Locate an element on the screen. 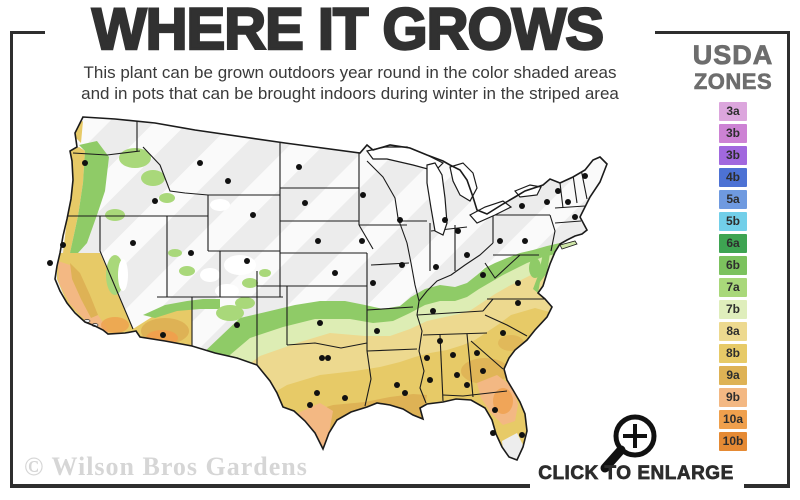 The height and width of the screenshot is (500, 800). frame-border-right is located at coordinates (788, 259).